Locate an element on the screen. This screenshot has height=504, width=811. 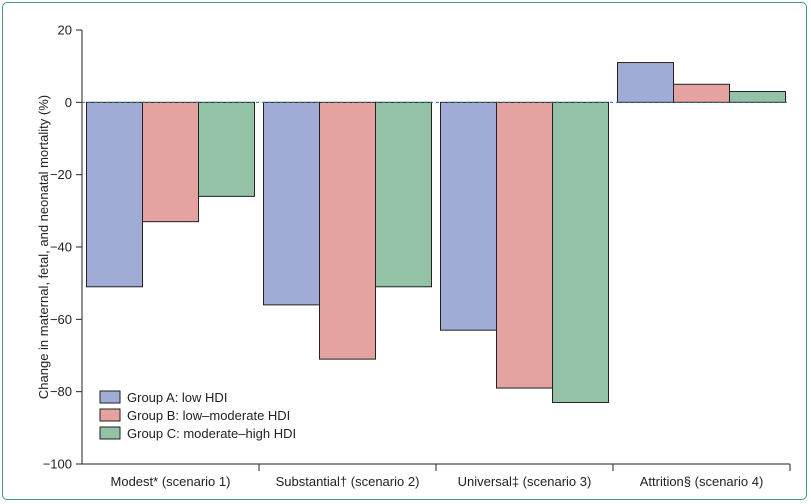
legend-label: Group B: low–moderate HDI is located at coordinates (208, 415).